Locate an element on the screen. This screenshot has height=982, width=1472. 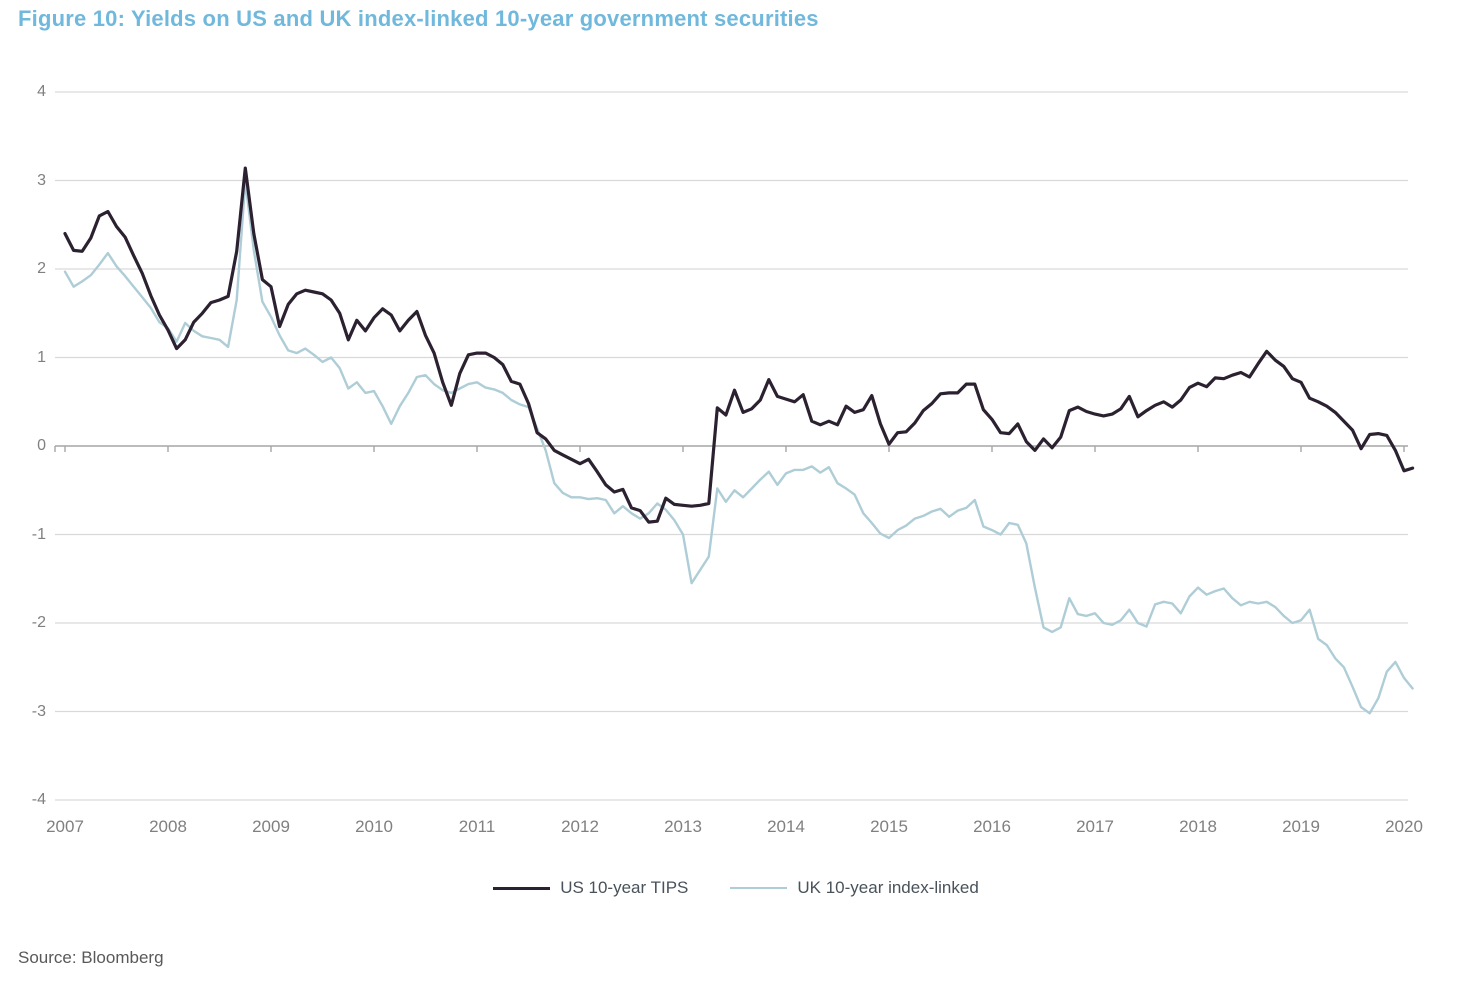
us-series-label: US 10-year TIPS is located at coordinates (624, 887).